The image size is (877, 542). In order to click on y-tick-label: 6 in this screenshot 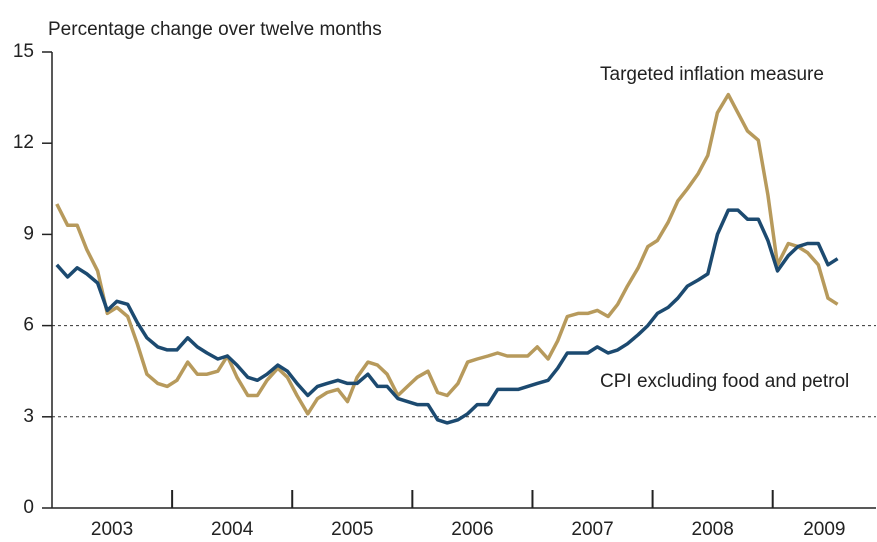, I will do `click(28, 325)`.